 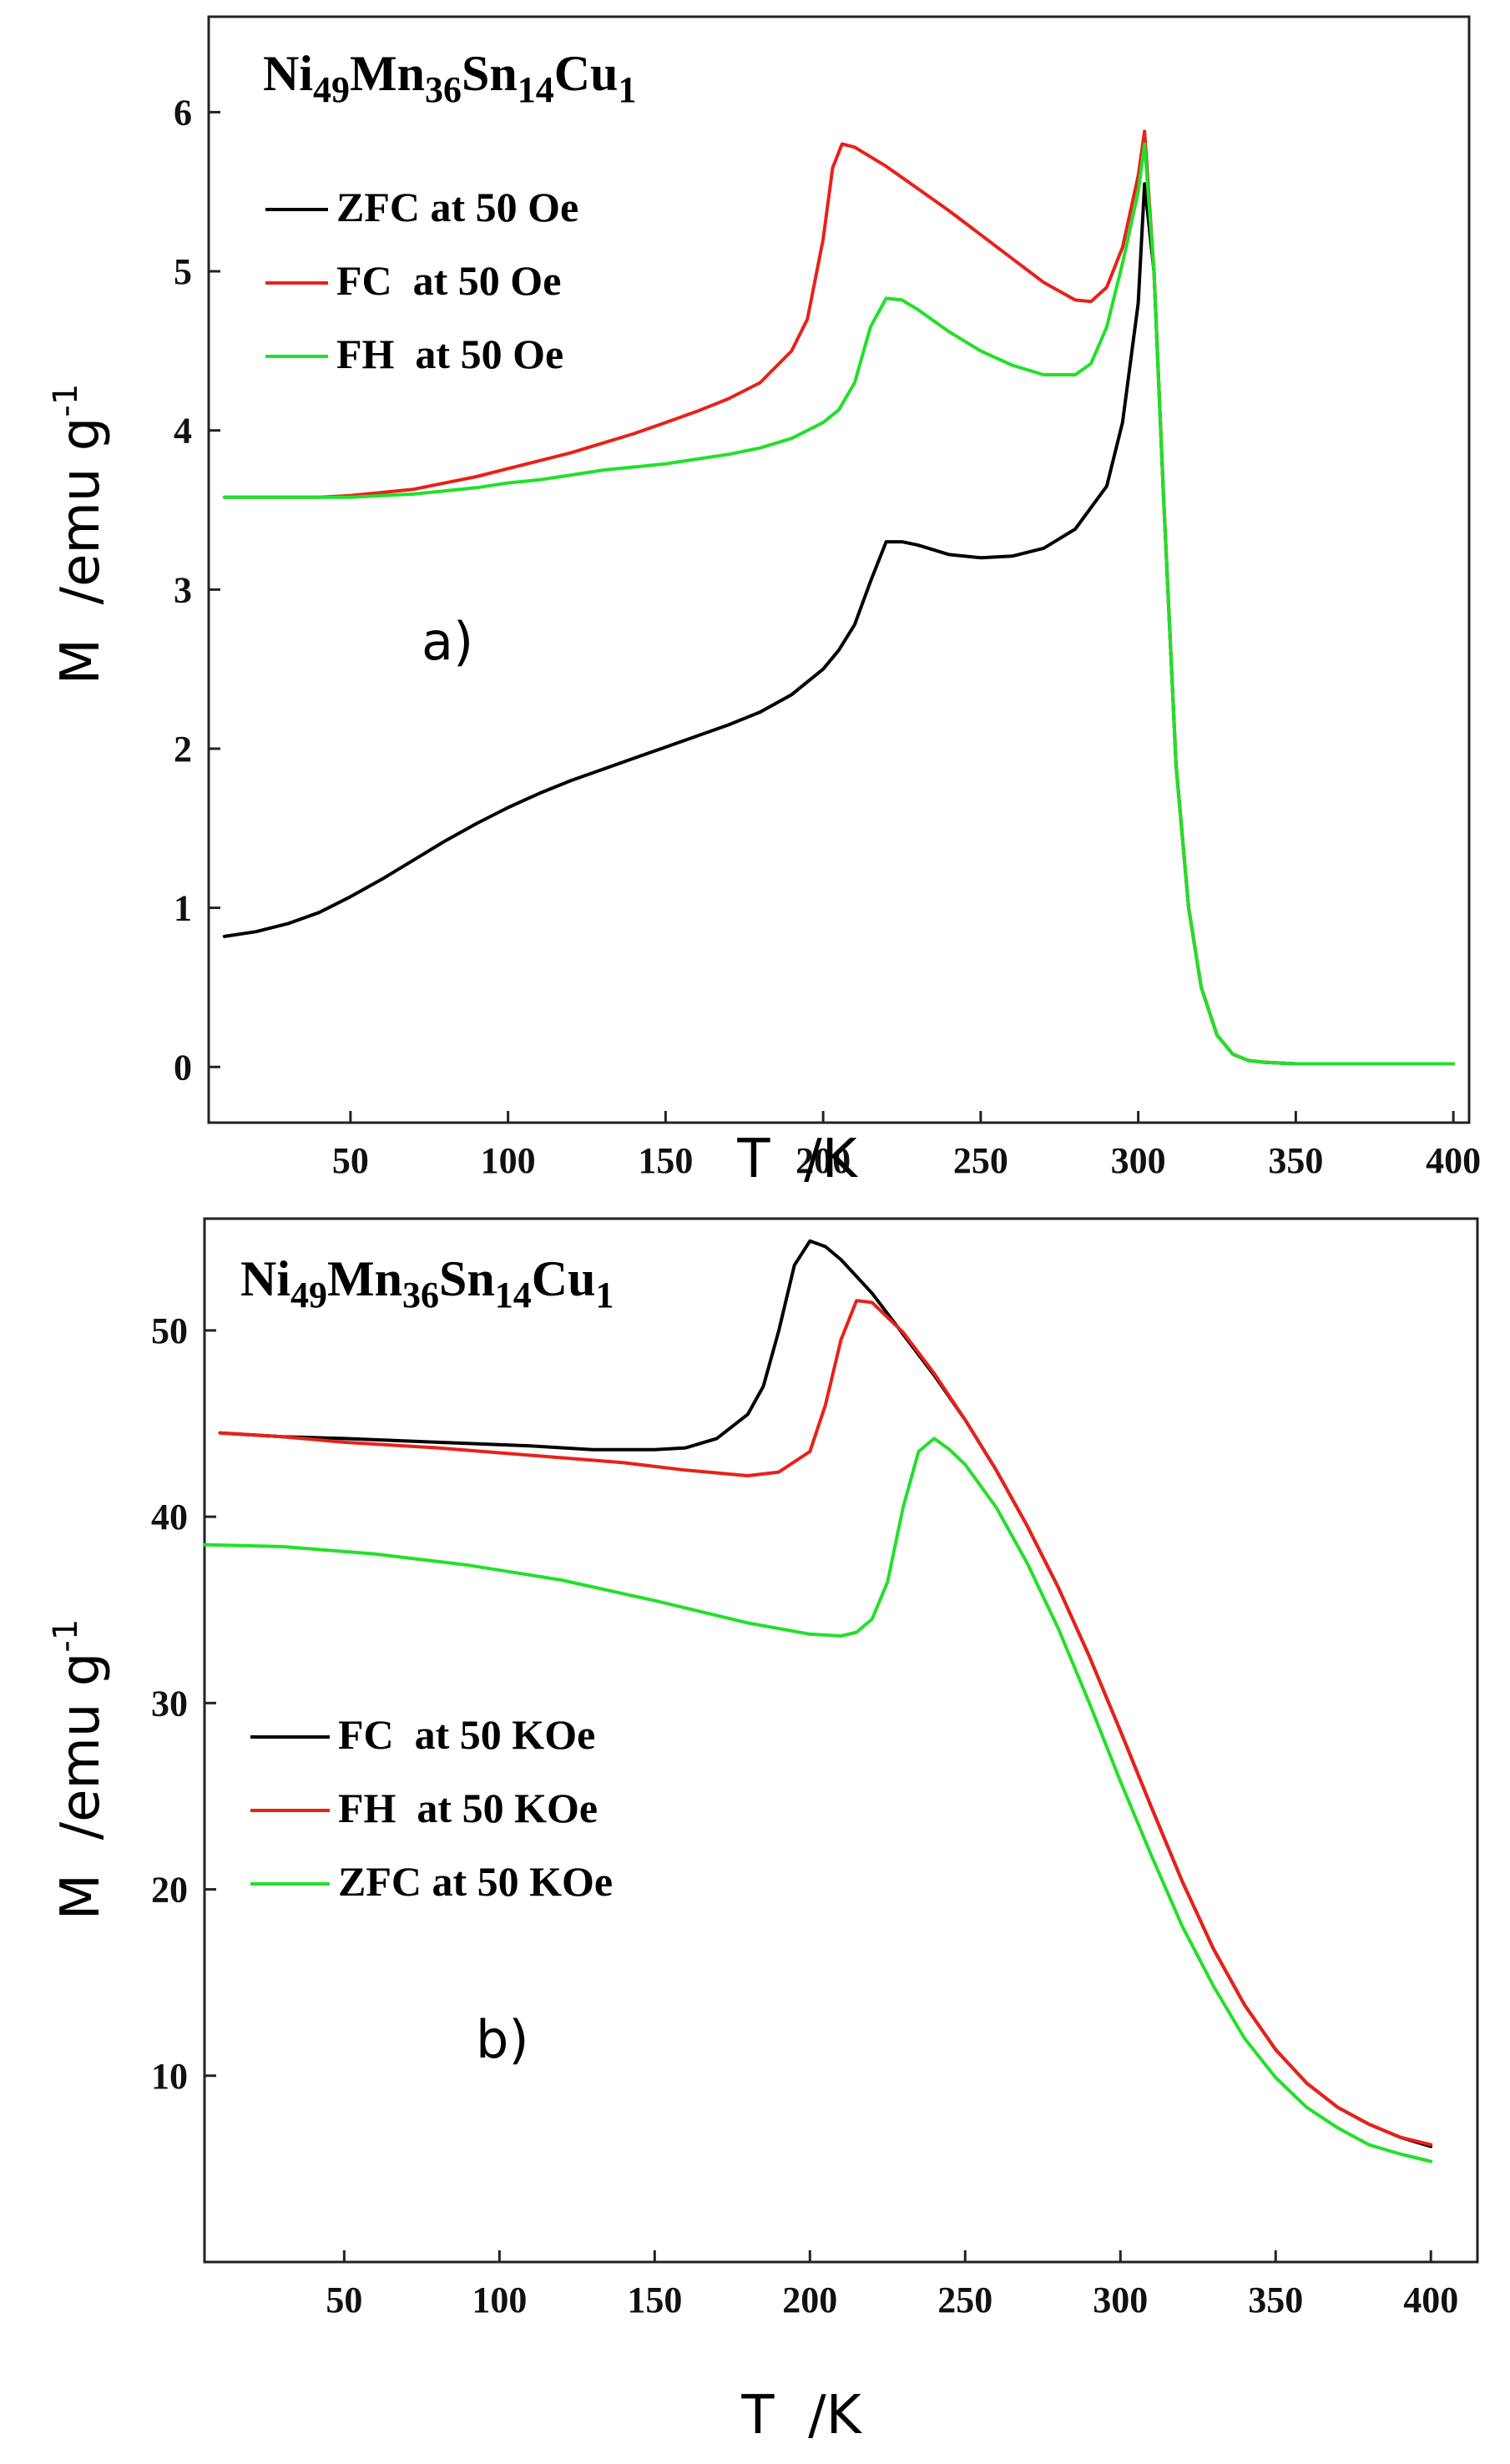 What do you see at coordinates (466, 1734) in the screenshot?
I see `legend-label: FC at 50 KOe` at bounding box center [466, 1734].